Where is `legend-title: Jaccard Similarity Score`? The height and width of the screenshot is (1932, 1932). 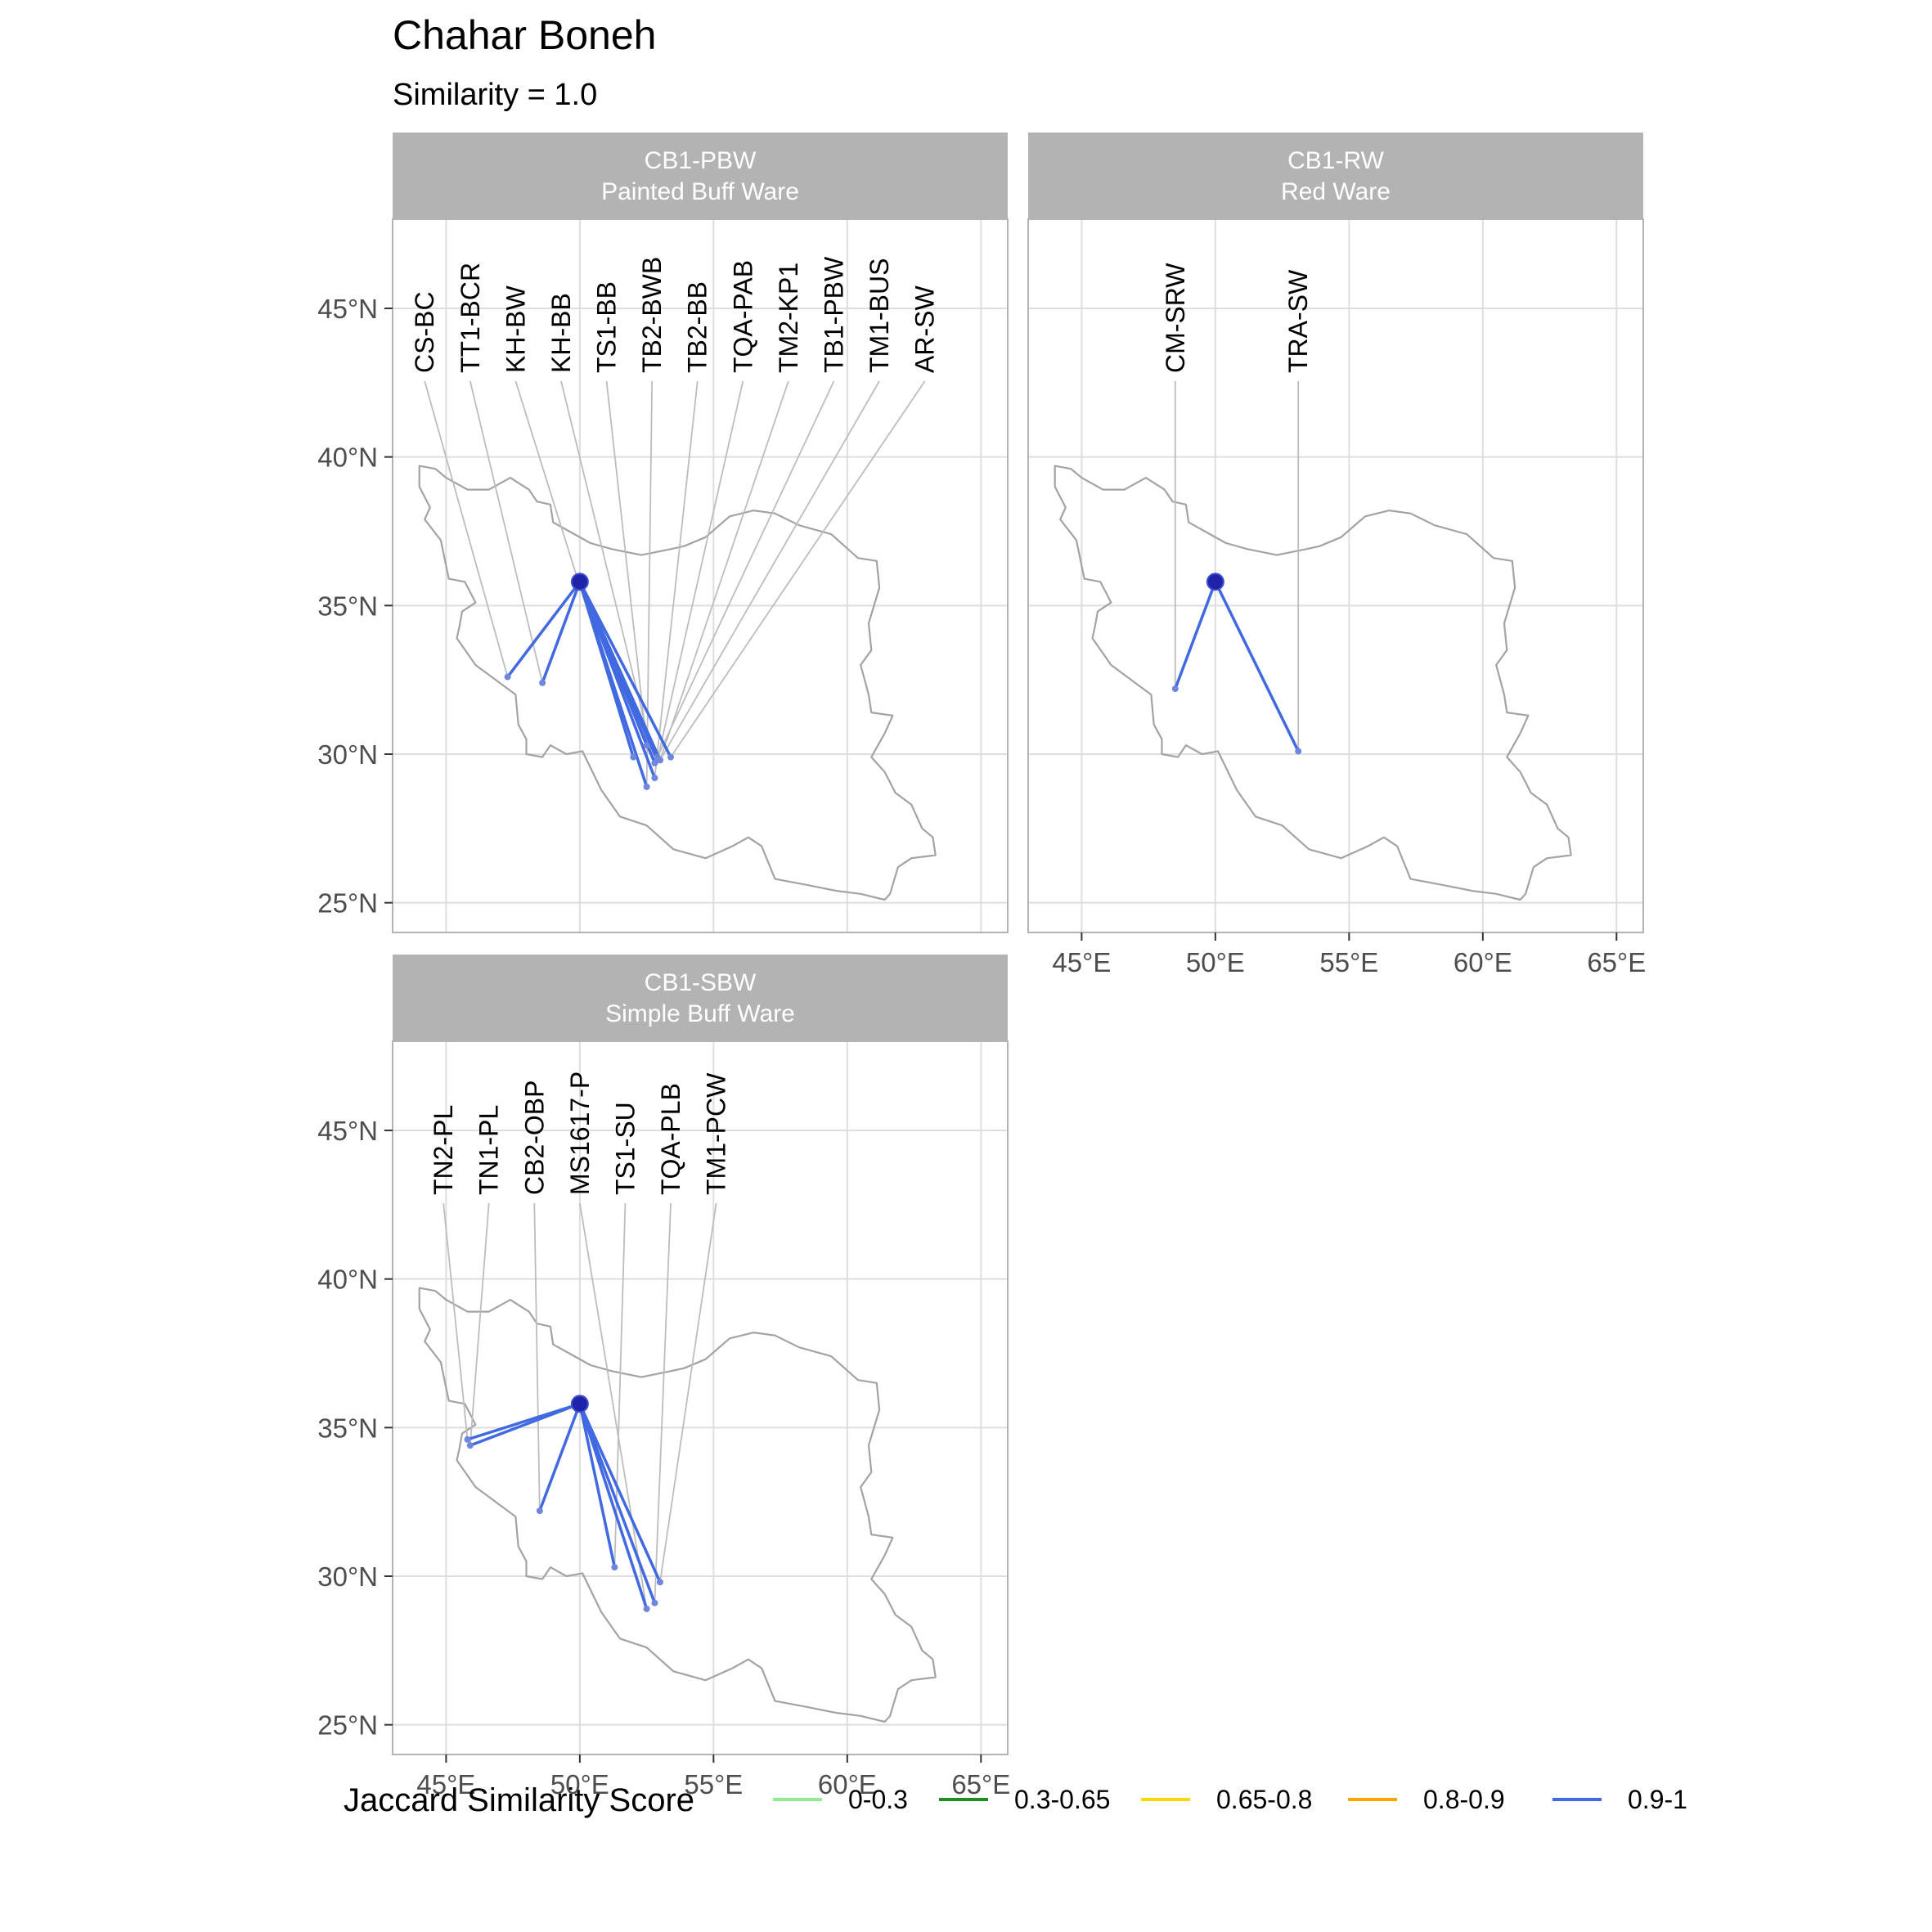 legend-title: Jaccard Similarity Score is located at coordinates (519, 1800).